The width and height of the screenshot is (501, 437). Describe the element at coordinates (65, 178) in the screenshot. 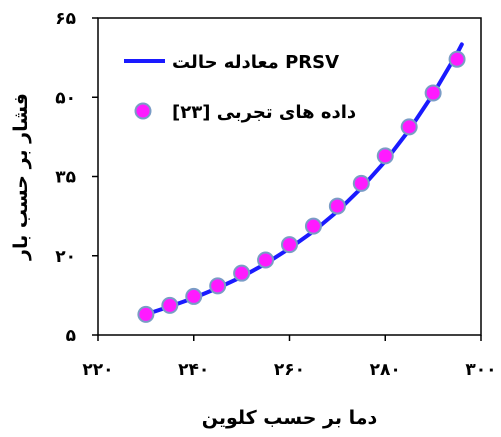

I see `y-tick-label: ۳۵` at that location.